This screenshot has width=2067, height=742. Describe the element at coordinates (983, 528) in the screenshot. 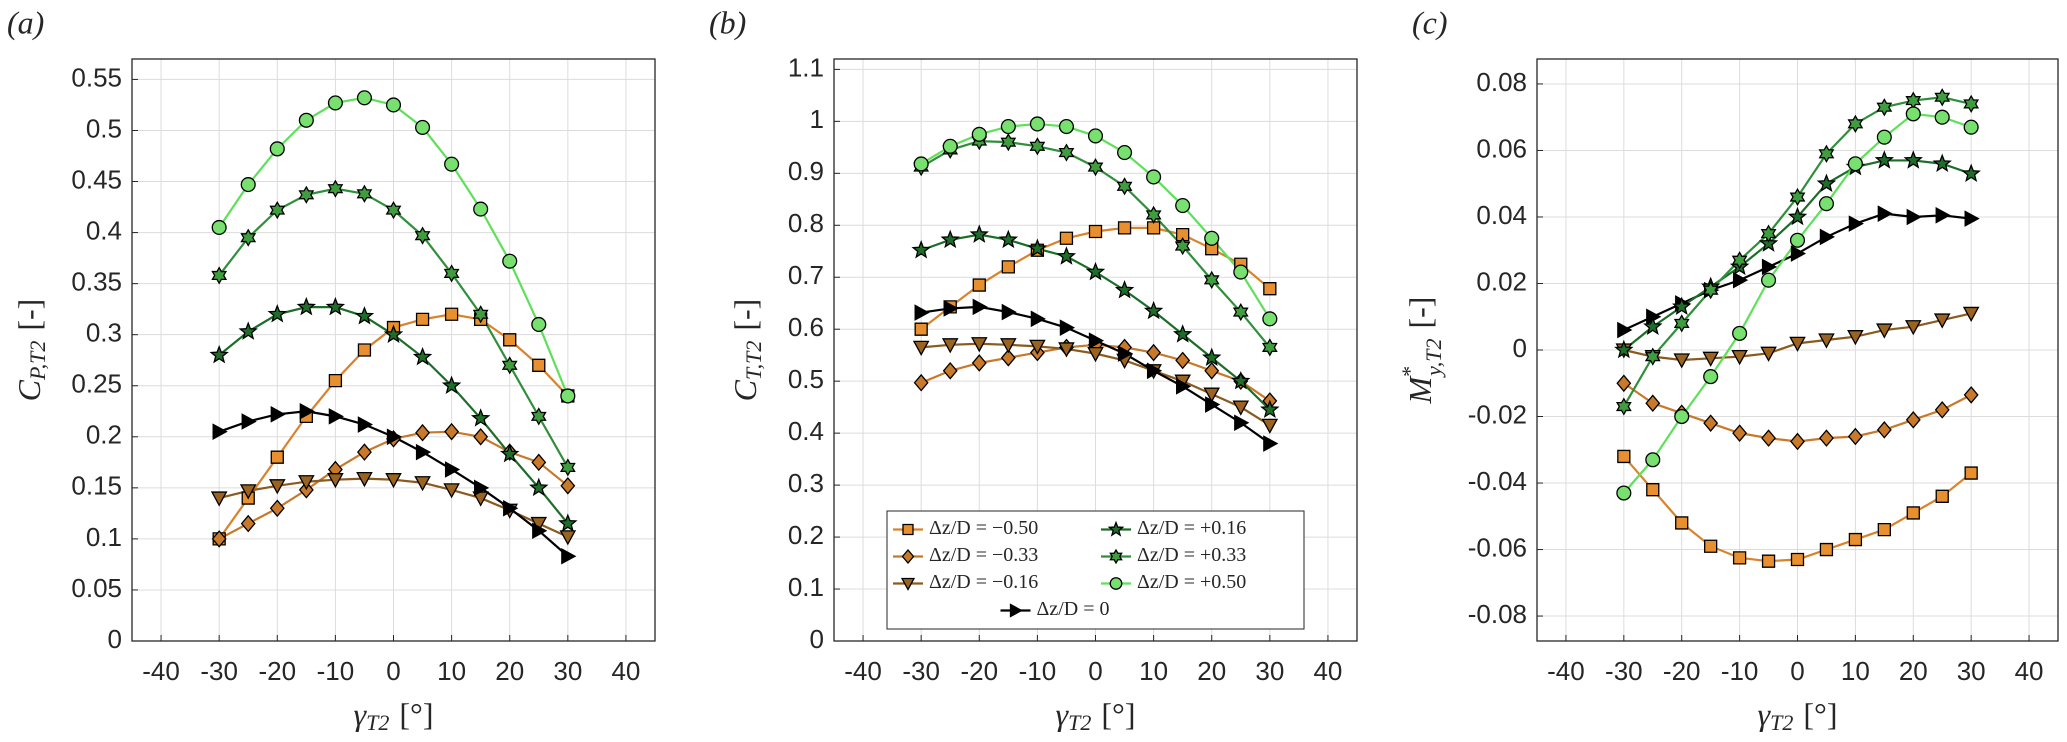

I see `legend-label: Δz/D = −0.50` at that location.